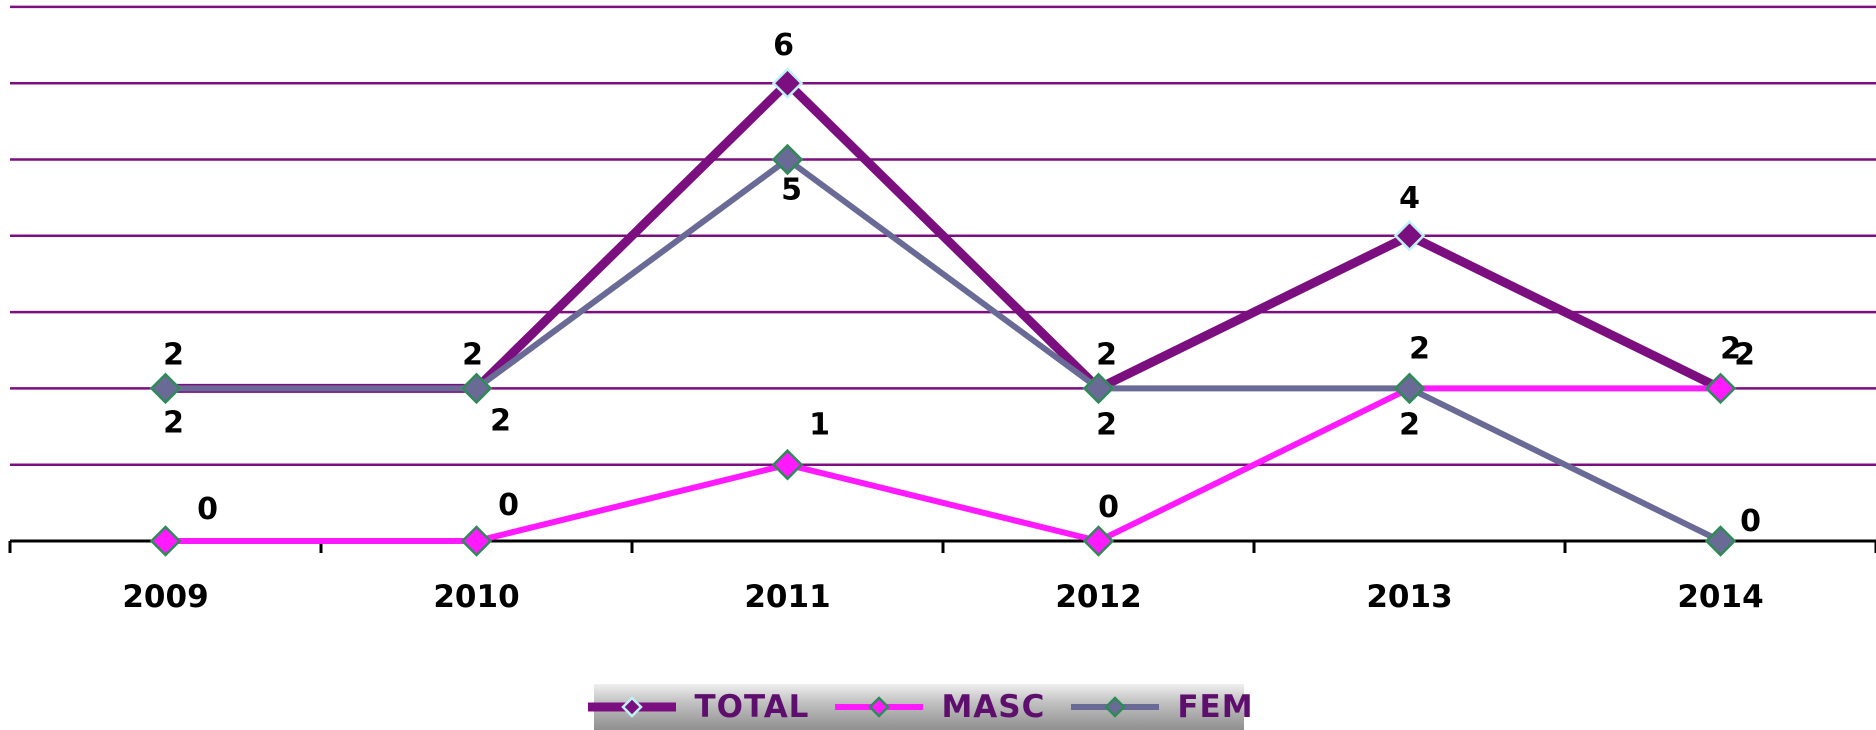  What do you see at coordinates (632, 707) in the screenshot?
I see `legend-swatch-total` at bounding box center [632, 707].